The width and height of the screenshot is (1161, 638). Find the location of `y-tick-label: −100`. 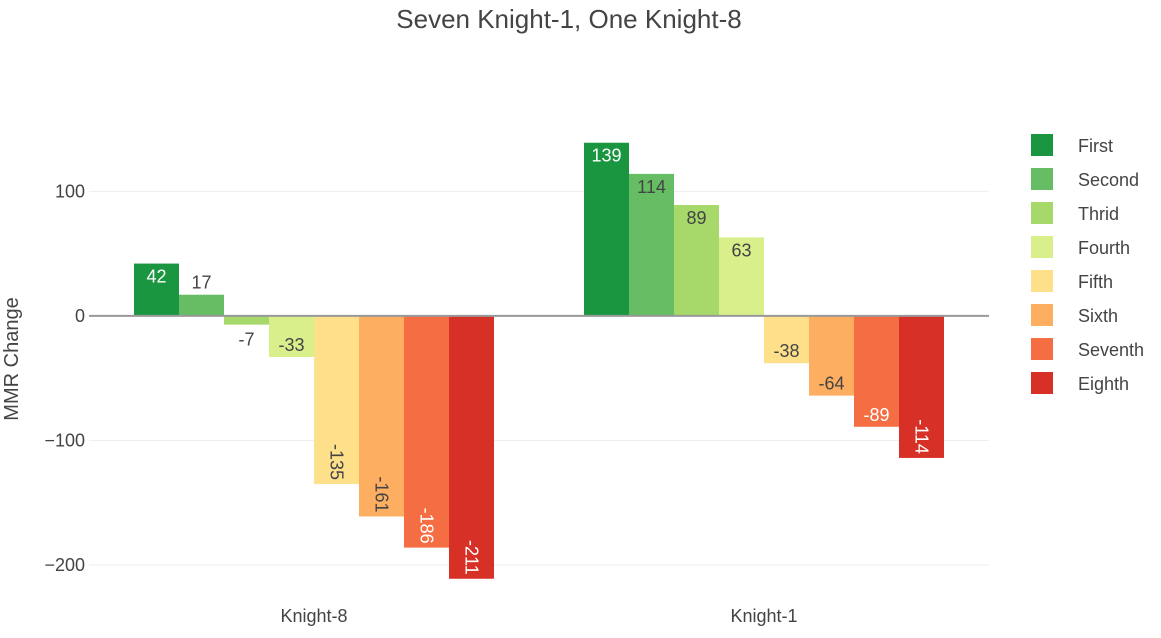

y-tick-label: −100 is located at coordinates (64, 440).